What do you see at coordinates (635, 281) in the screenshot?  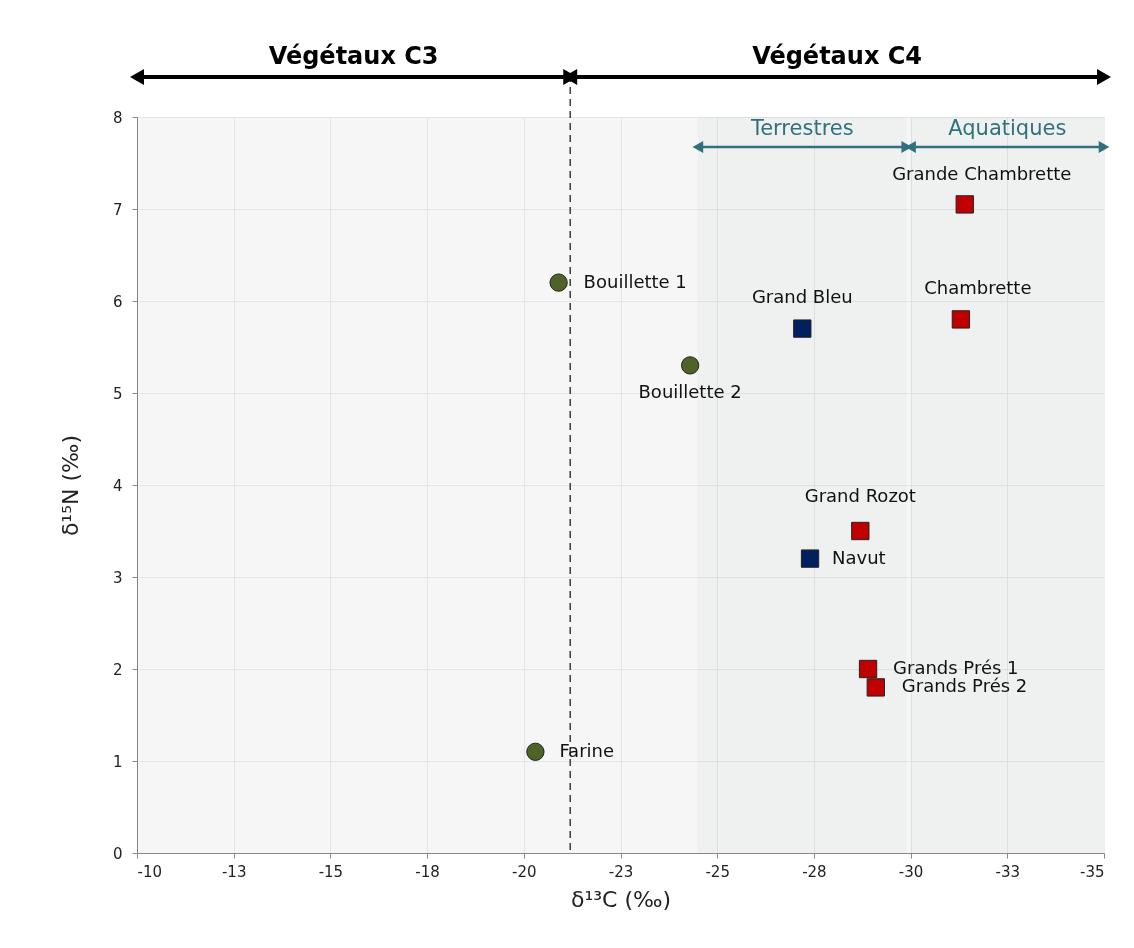 I see `data-label: Bouillette 1` at bounding box center [635, 281].